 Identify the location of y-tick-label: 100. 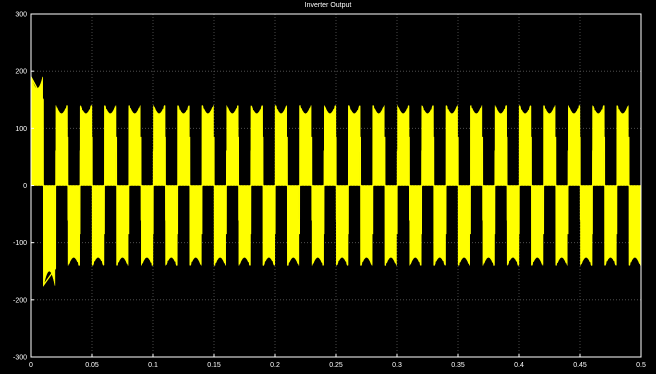
(21, 129).